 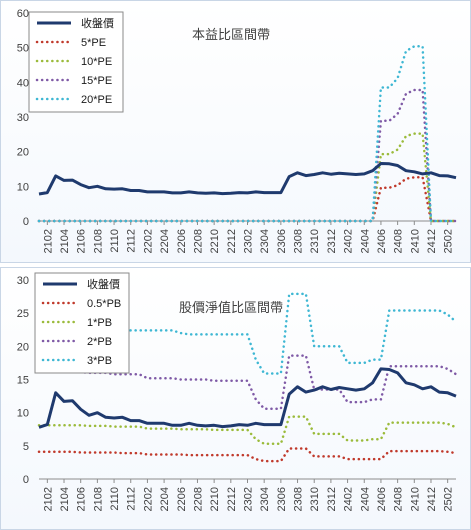 I want to click on pb-x-tick-label: 2212, so click(x=232, y=499).